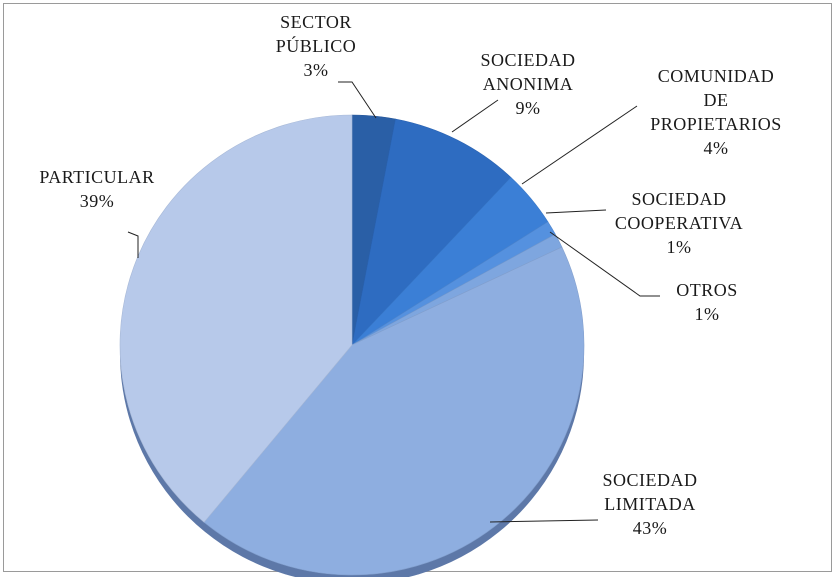  I want to click on slice-label-line: PÚBLICO, so click(316, 45).